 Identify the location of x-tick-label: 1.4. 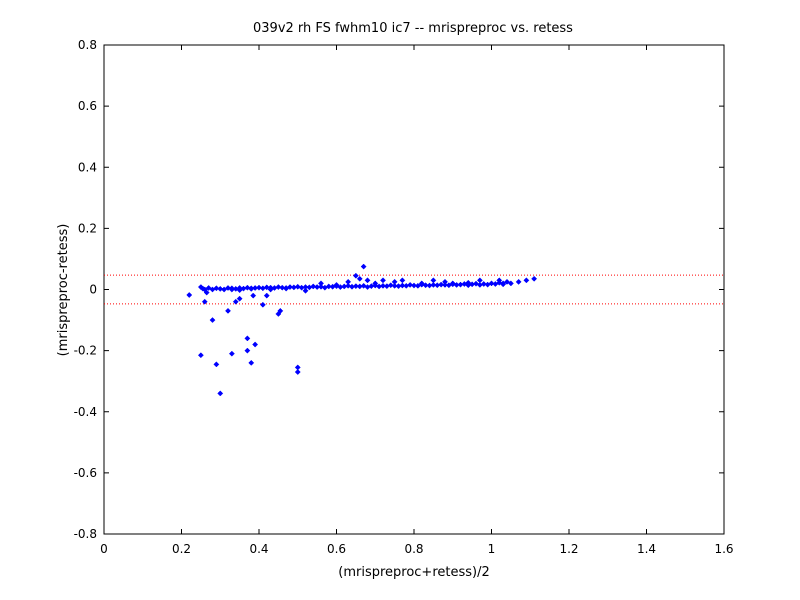
(646, 549).